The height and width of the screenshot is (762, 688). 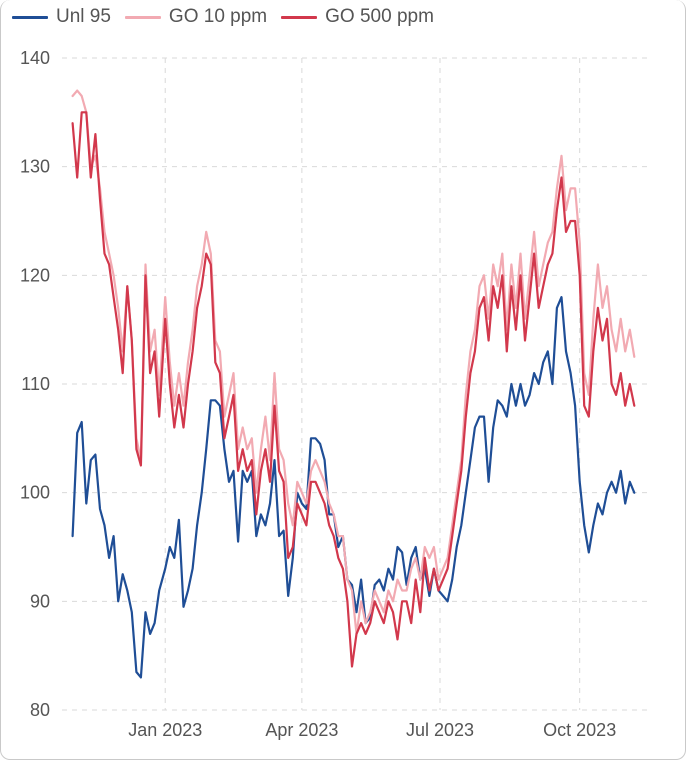 I want to click on legend-item: GO 10 ppm, so click(x=196, y=17).